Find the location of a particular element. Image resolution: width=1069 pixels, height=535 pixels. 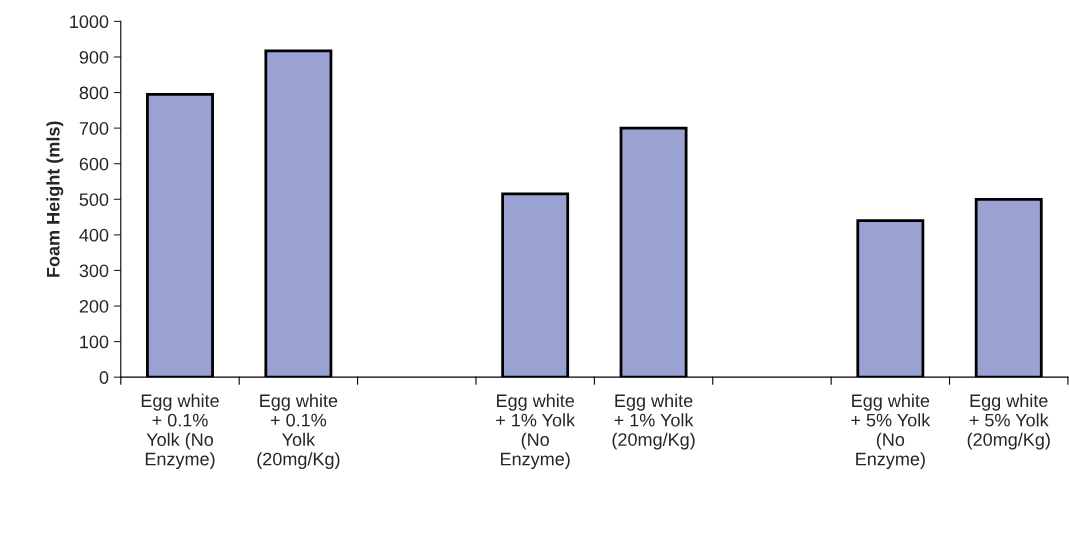

x-tick-label: Egg white + 1% Yolk (20mg/Kg) is located at coordinates (653, 421).